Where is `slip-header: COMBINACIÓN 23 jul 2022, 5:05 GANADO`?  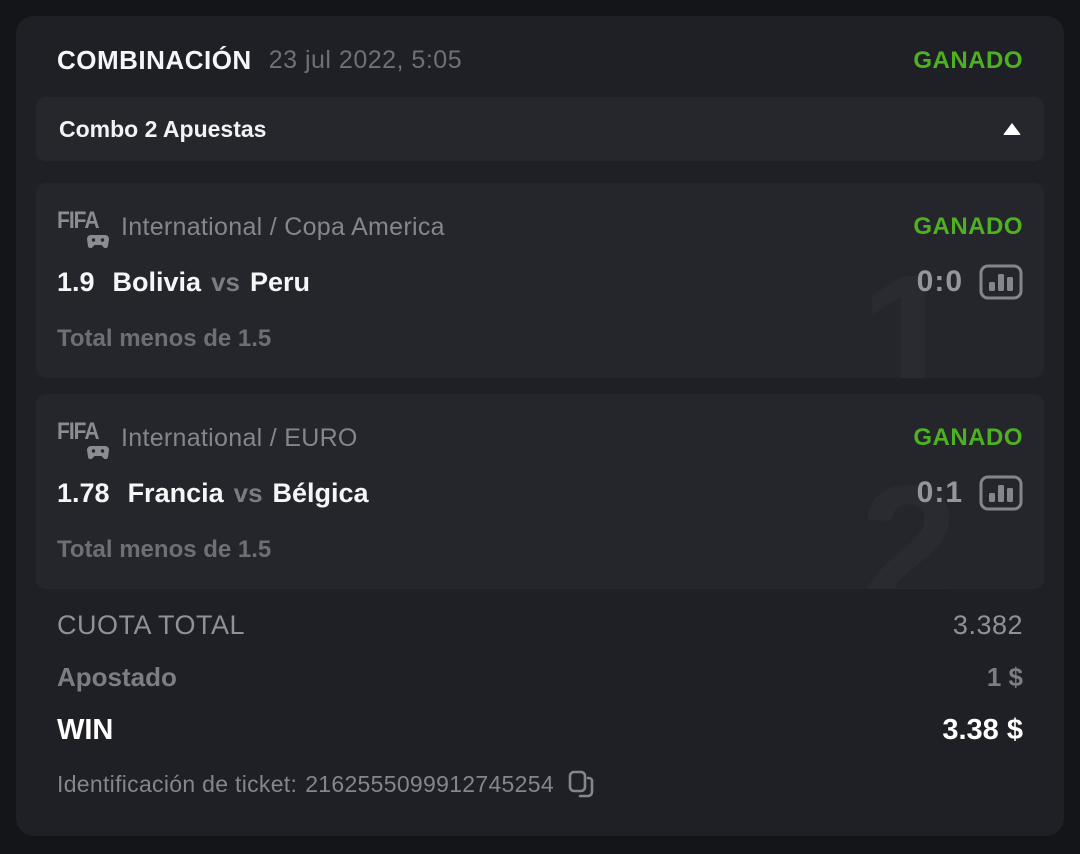 slip-header: COMBINACIÓN 23 jul 2022, 5:05 GANADO is located at coordinates (540, 56).